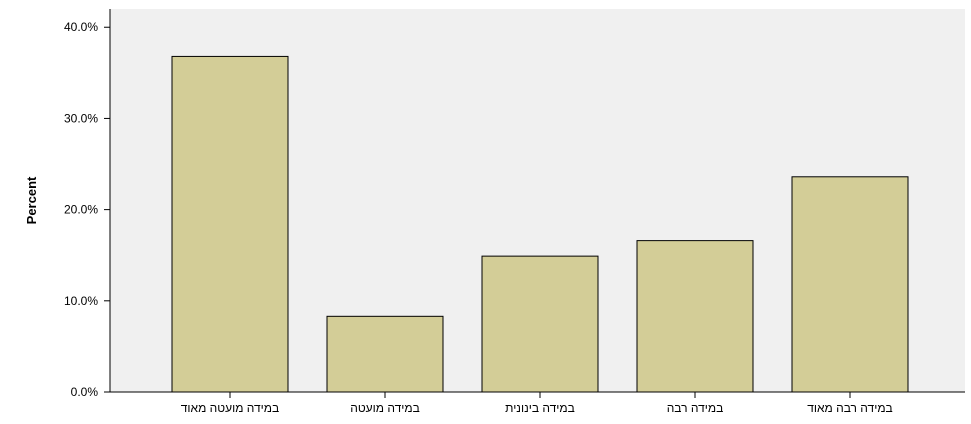 Image resolution: width=971 pixels, height=424 pixels. What do you see at coordinates (695, 408) in the screenshot?
I see `x-tick-label: במידה רבה` at bounding box center [695, 408].